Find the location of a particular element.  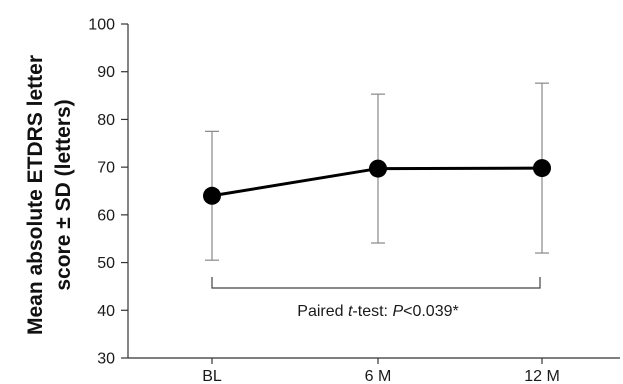

x-tick-label: 6 M is located at coordinates (378, 376).